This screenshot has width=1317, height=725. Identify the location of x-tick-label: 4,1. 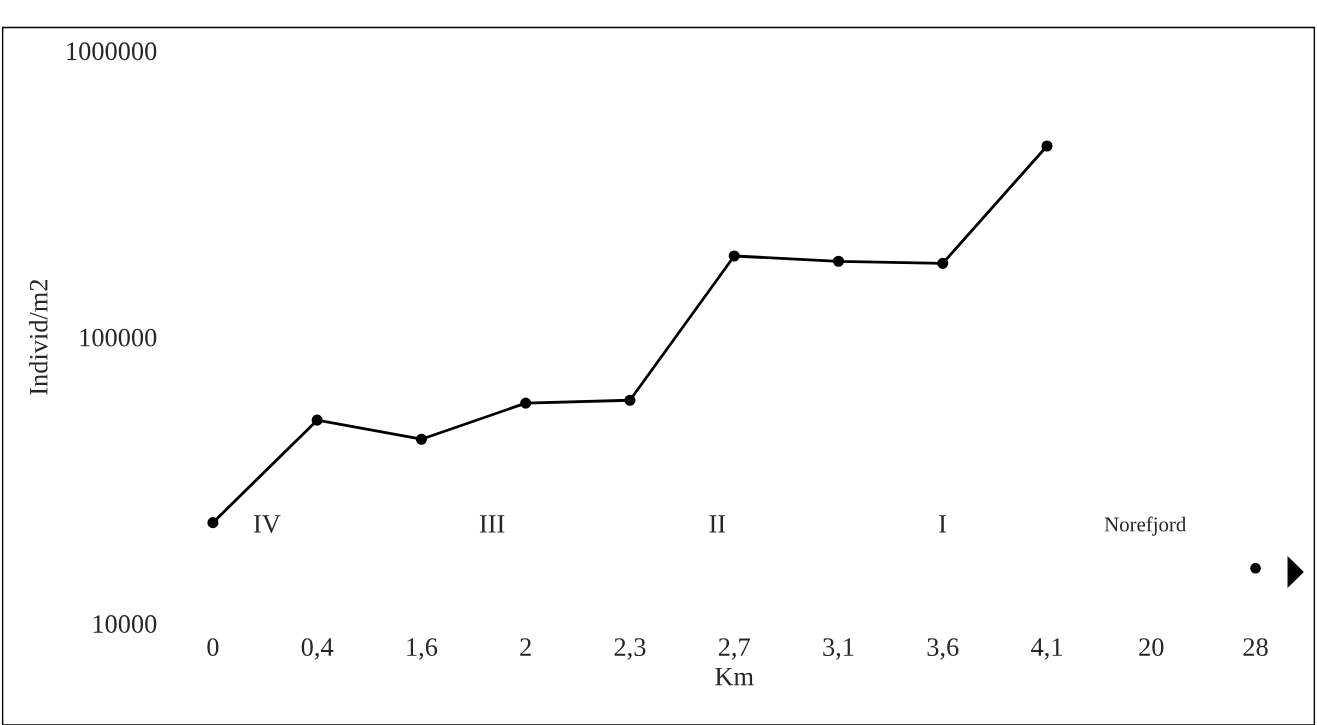
(1046, 649).